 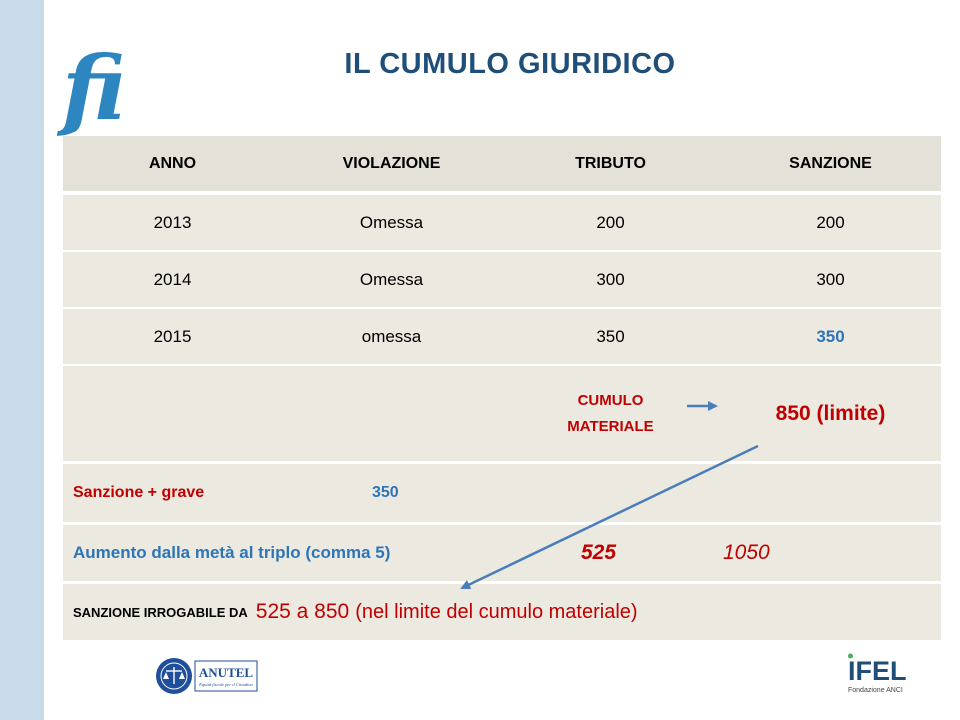 What do you see at coordinates (610, 222) in the screenshot?
I see `cell-tributo: 200` at bounding box center [610, 222].